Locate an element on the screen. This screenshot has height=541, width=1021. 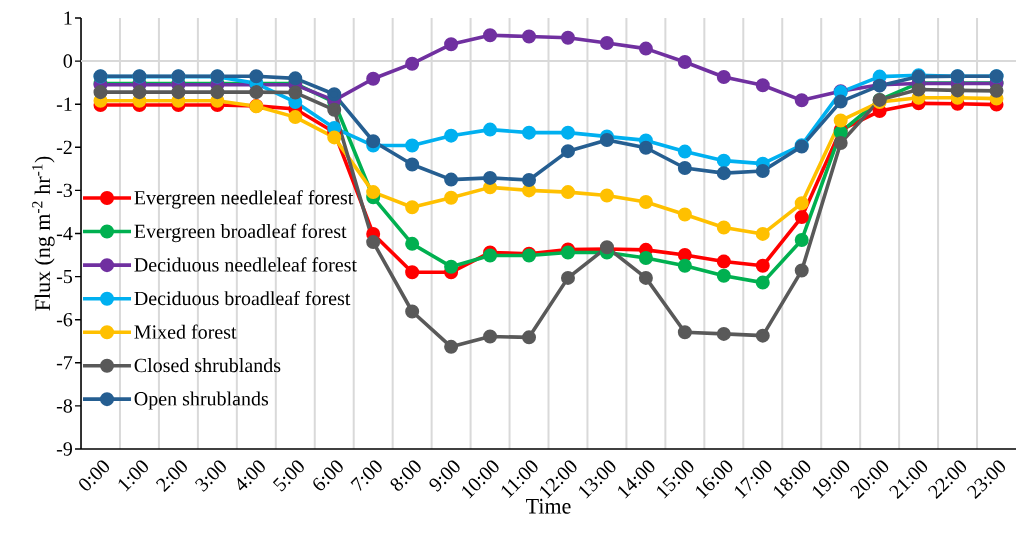
x-axis-title: Time is located at coordinates (548, 506).